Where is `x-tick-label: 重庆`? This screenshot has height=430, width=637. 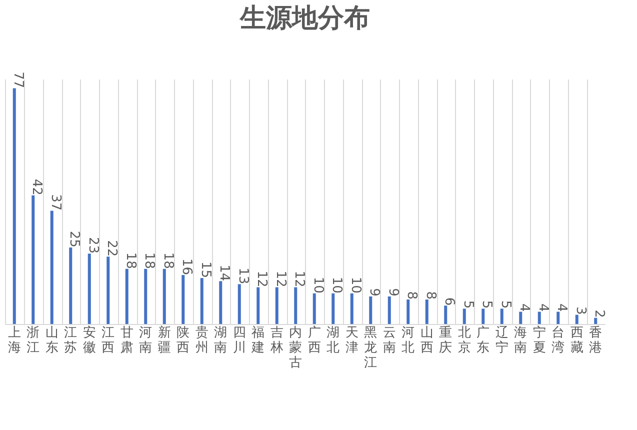 x-tick-label: 重庆 is located at coordinates (445, 341).